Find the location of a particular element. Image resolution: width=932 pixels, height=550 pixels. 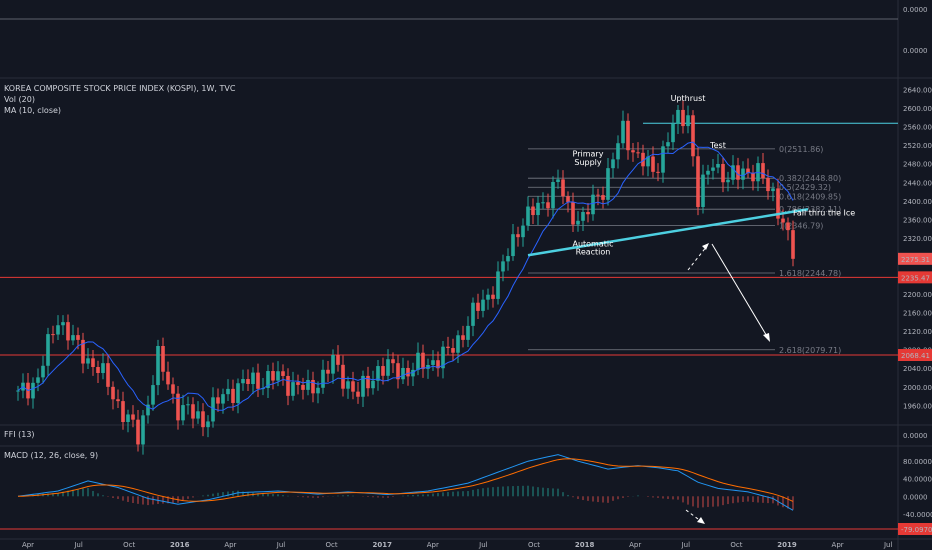

ma-indicator-label: MA (10, close) is located at coordinates (33, 110).